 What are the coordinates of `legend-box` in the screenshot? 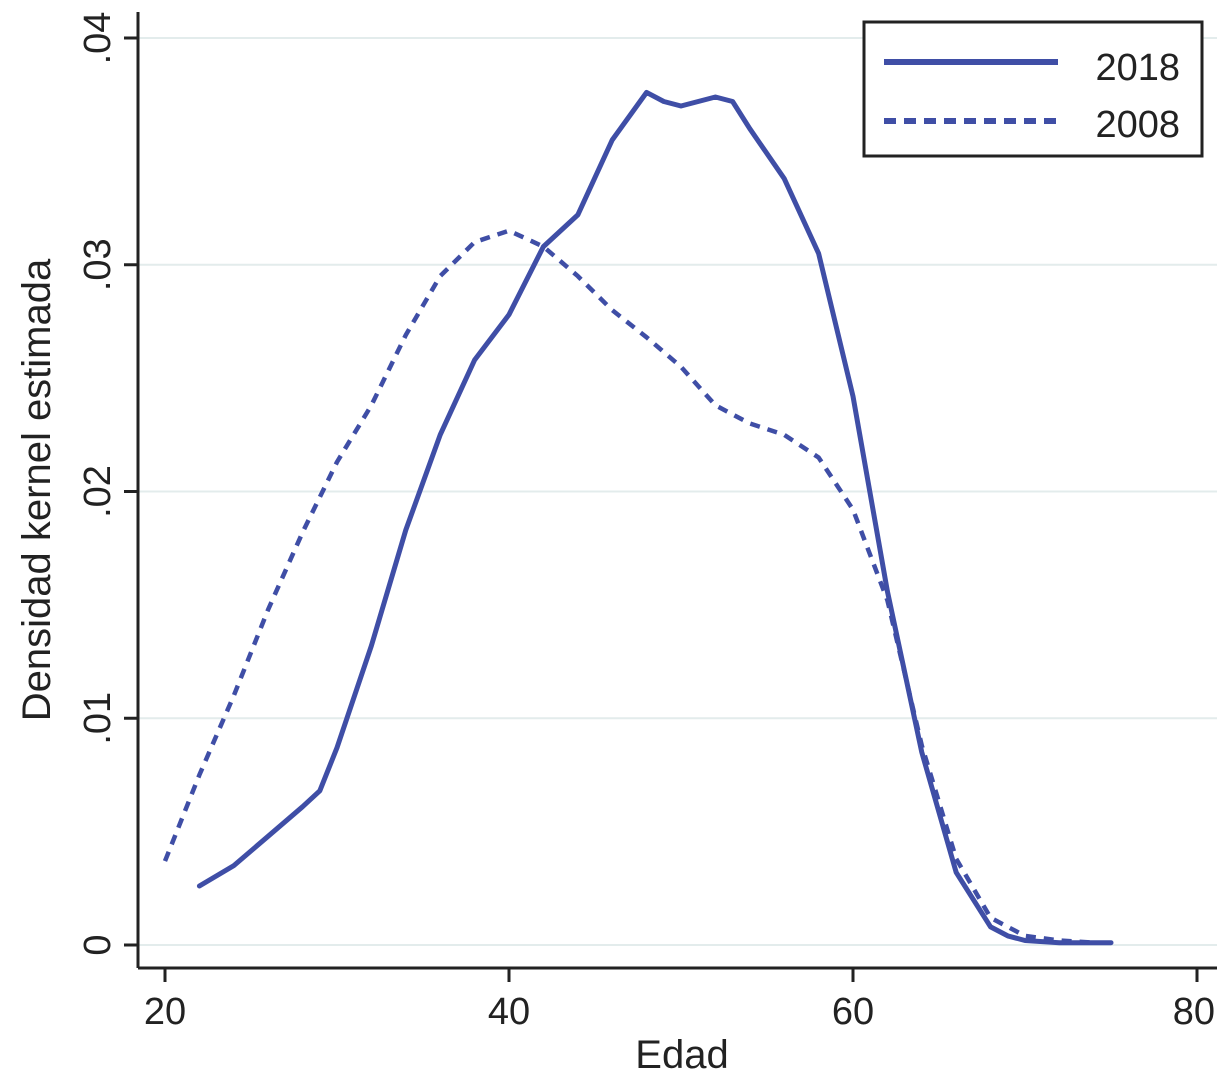 It's located at (1033, 89).